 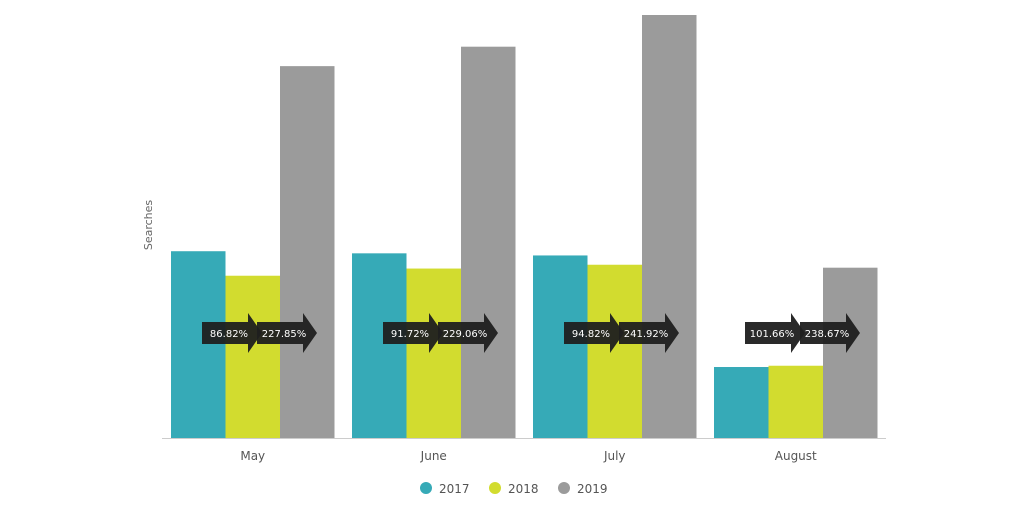 What do you see at coordinates (614, 456) in the screenshot?
I see `x-tick-label: July` at bounding box center [614, 456].